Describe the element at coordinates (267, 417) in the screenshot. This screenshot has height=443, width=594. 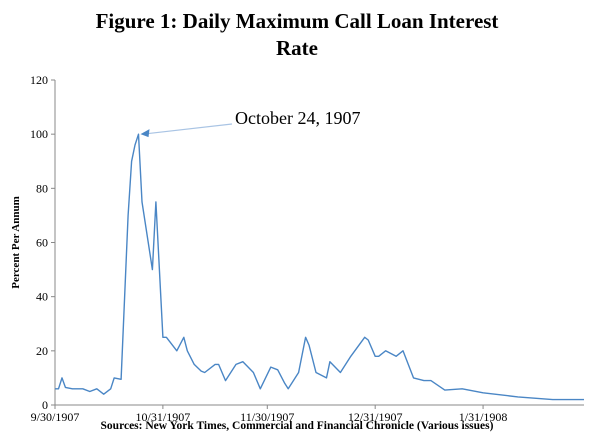
I see `x-tick-label: 11/30/1907` at that location.